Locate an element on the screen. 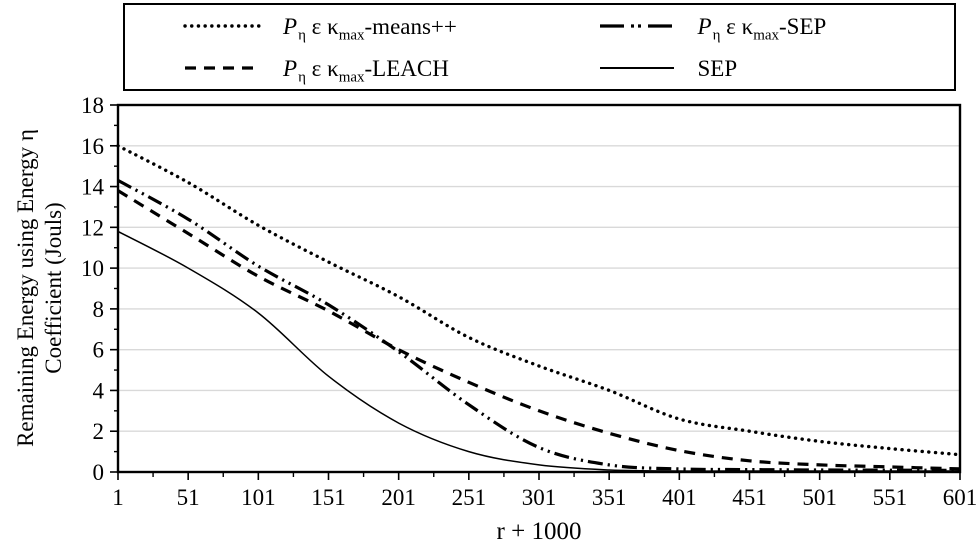  legend-label-pnk-sep: Pη ε κmax-SEP is located at coordinates (762, 28).